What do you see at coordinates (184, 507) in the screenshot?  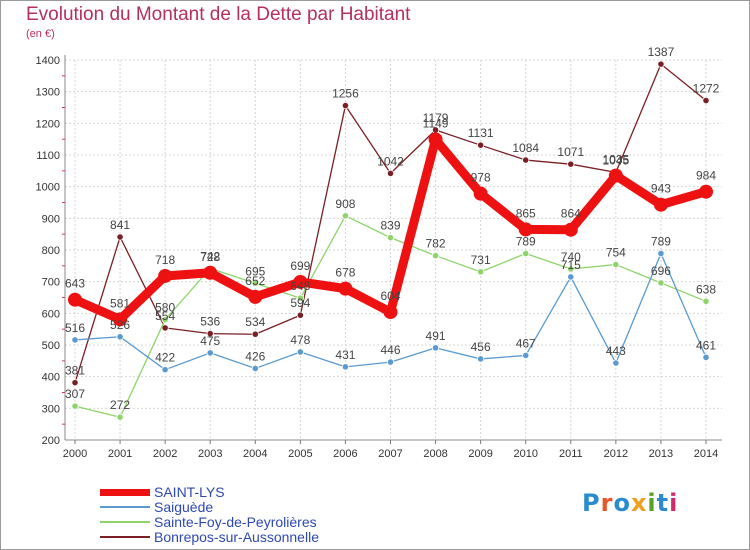 I see `legend-label: Saiguède` at bounding box center [184, 507].